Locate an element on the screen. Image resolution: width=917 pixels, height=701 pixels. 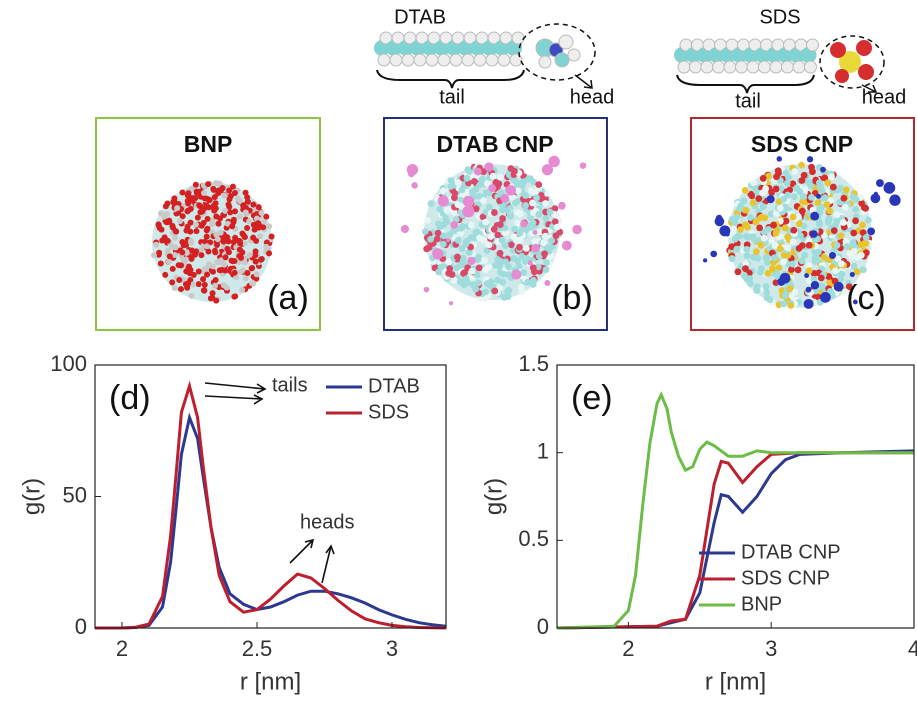
legend-label: DTAB is located at coordinates (394, 386).